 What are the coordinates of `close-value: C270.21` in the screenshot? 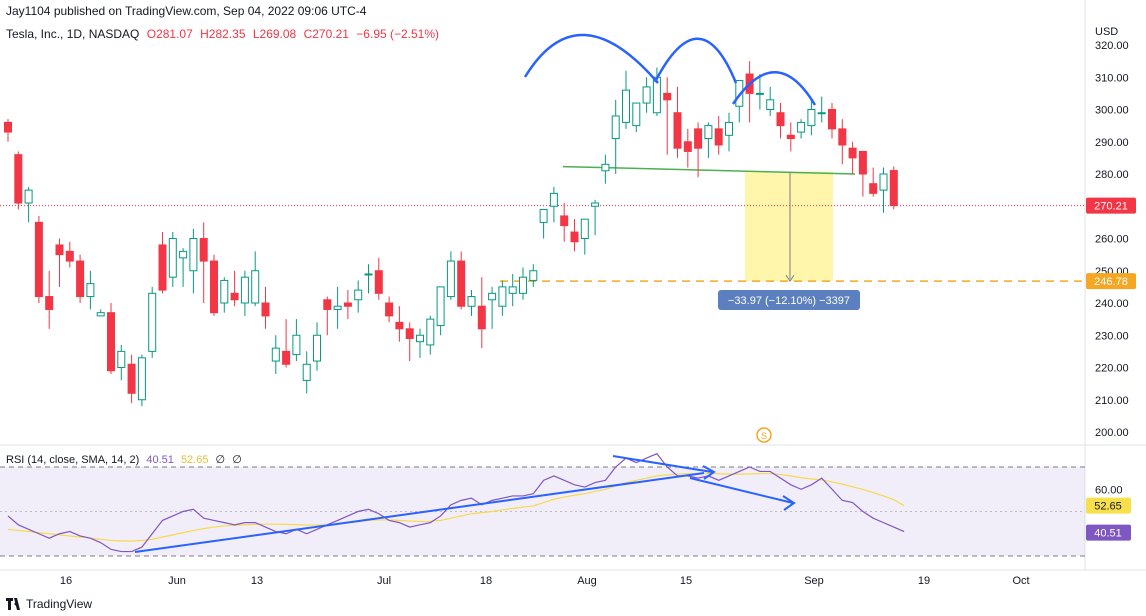 It's located at (326, 34).